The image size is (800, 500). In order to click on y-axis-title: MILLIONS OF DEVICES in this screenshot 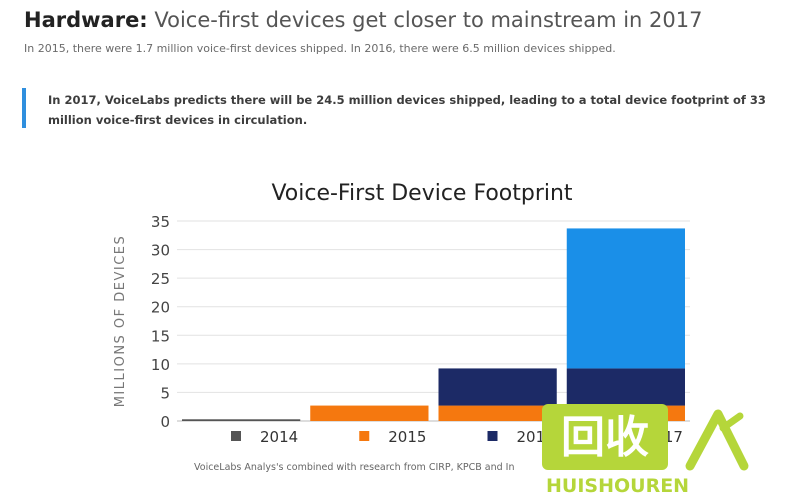, I will do `click(120, 321)`.